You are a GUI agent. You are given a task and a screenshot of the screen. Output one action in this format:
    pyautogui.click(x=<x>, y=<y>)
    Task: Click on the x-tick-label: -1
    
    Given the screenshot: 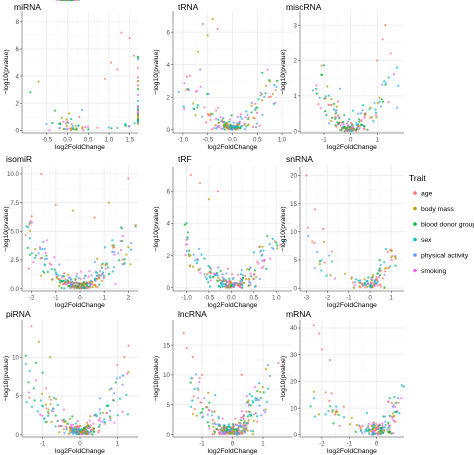 What is the action you would take?
    pyautogui.click(x=43, y=444)
    